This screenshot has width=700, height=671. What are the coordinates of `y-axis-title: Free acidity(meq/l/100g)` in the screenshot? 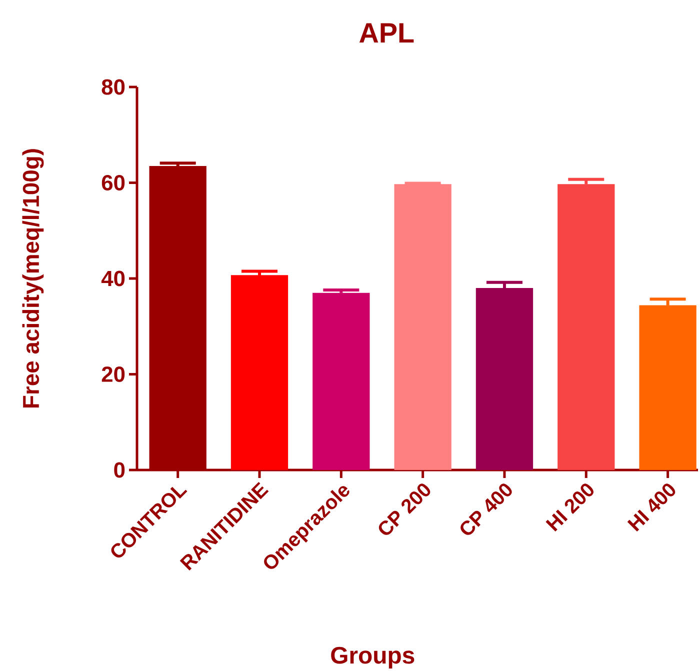 It's located at (33, 278).